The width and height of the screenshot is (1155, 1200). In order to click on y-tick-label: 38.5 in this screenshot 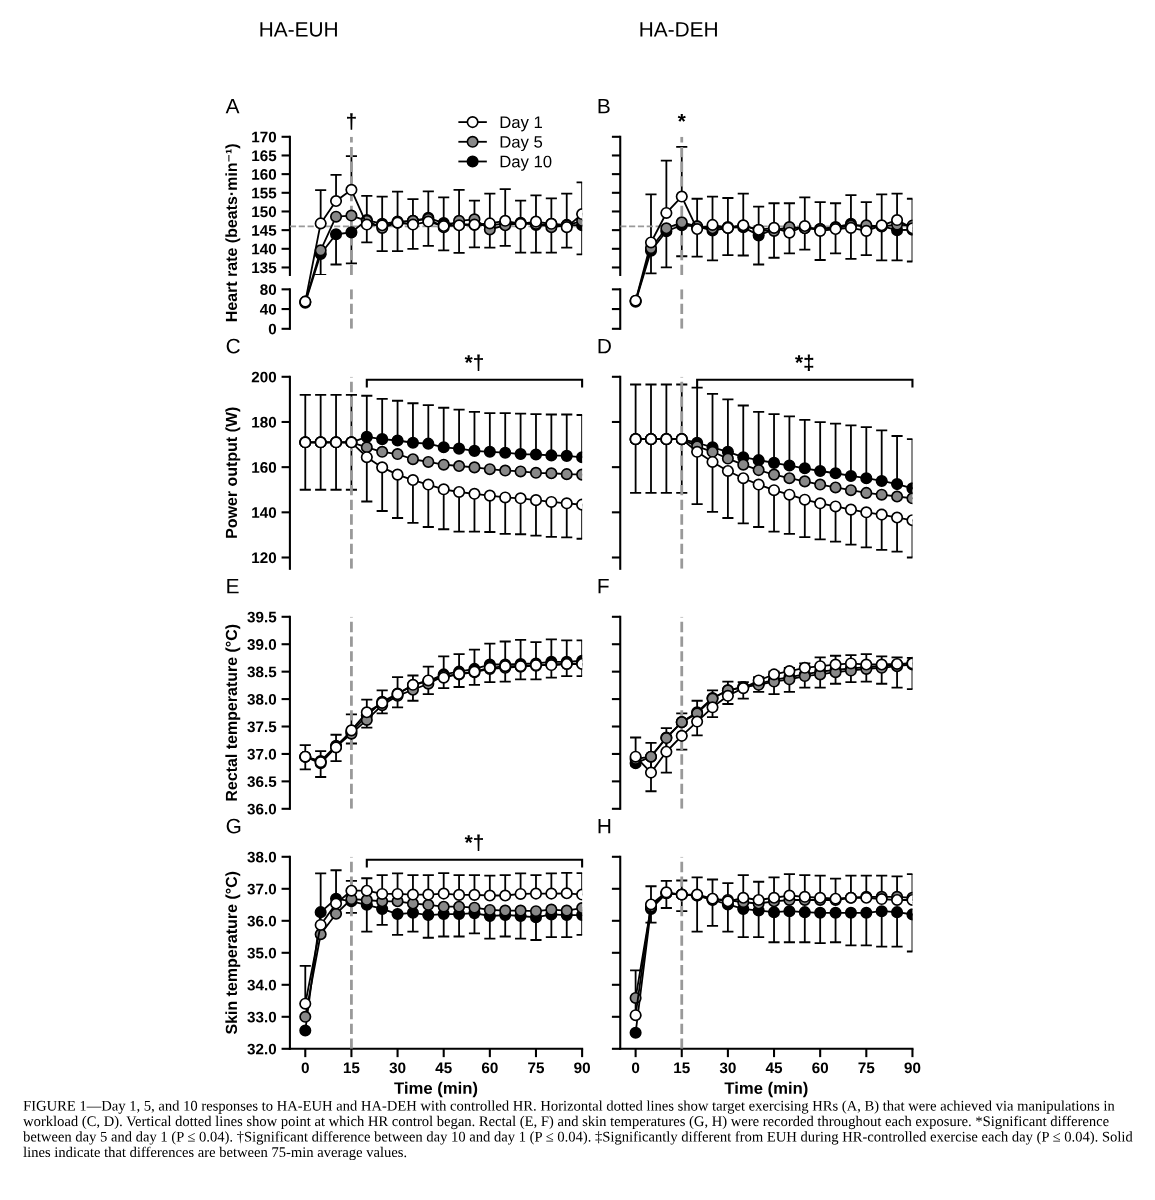, I will do `click(262, 672)`.